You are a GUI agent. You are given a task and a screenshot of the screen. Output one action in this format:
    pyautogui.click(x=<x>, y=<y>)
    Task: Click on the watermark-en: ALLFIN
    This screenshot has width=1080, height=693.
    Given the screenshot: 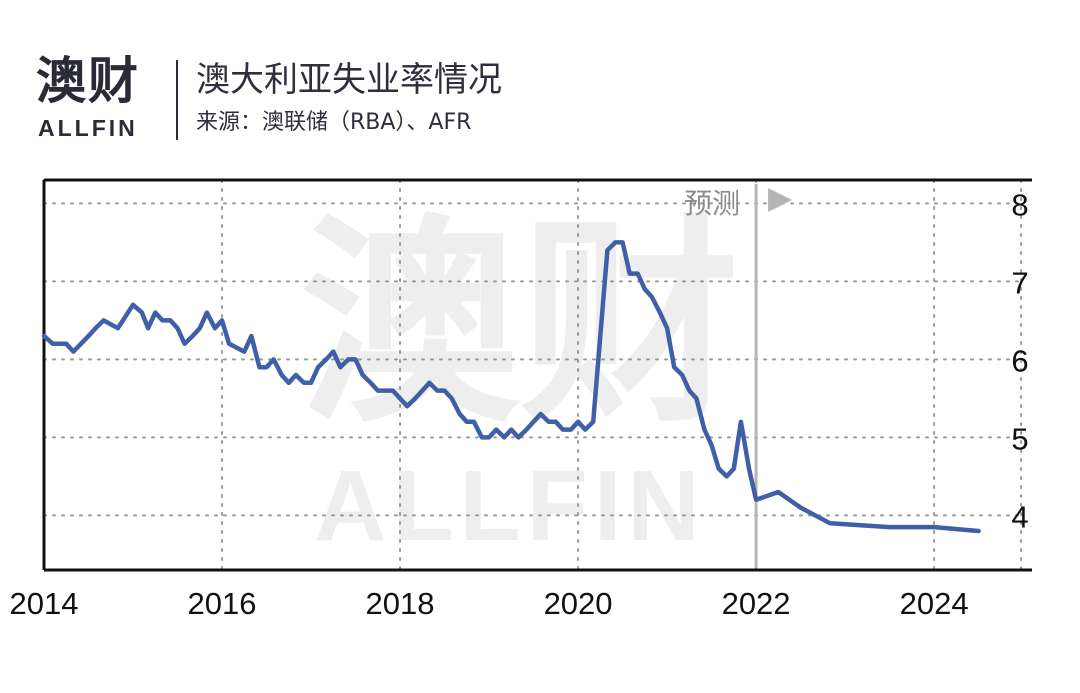 What is the action you would take?
    pyautogui.click(x=509, y=506)
    